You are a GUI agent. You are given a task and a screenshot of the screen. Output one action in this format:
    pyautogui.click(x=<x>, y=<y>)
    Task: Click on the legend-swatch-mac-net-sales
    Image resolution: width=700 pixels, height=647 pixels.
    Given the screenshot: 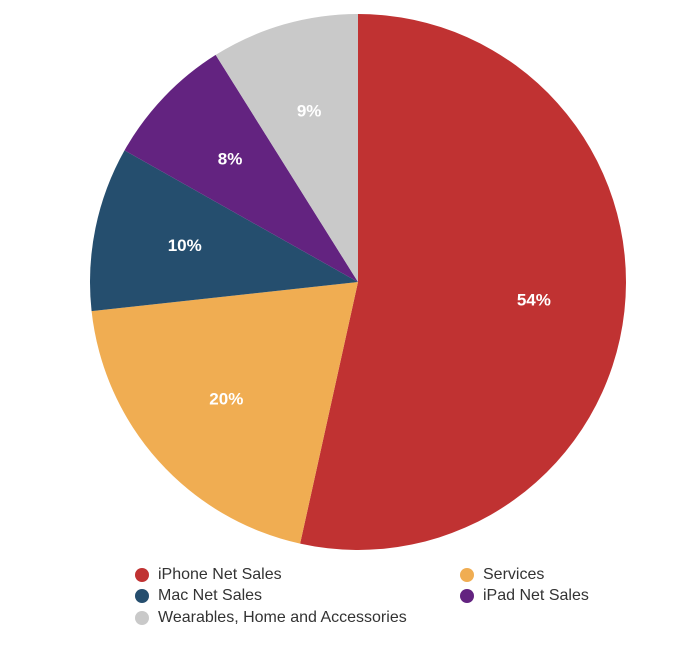 What is the action you would take?
    pyautogui.click(x=142, y=596)
    